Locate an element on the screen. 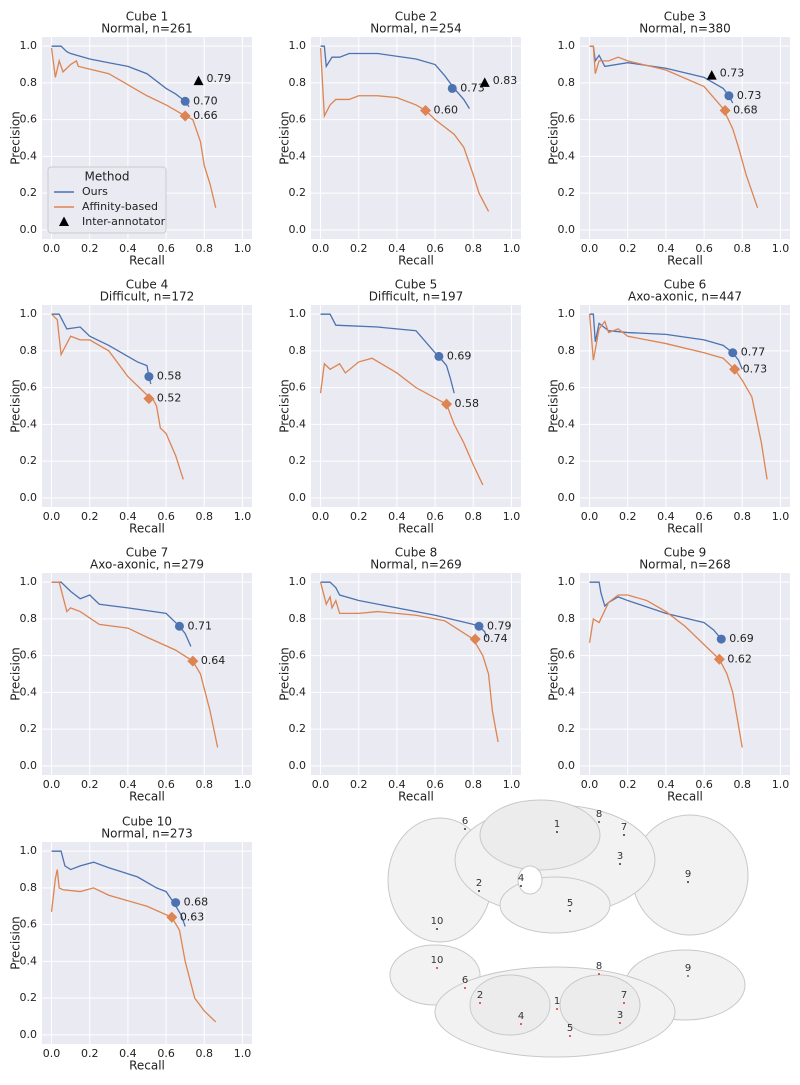  region-label: 9 is located at coordinates (688, 874).